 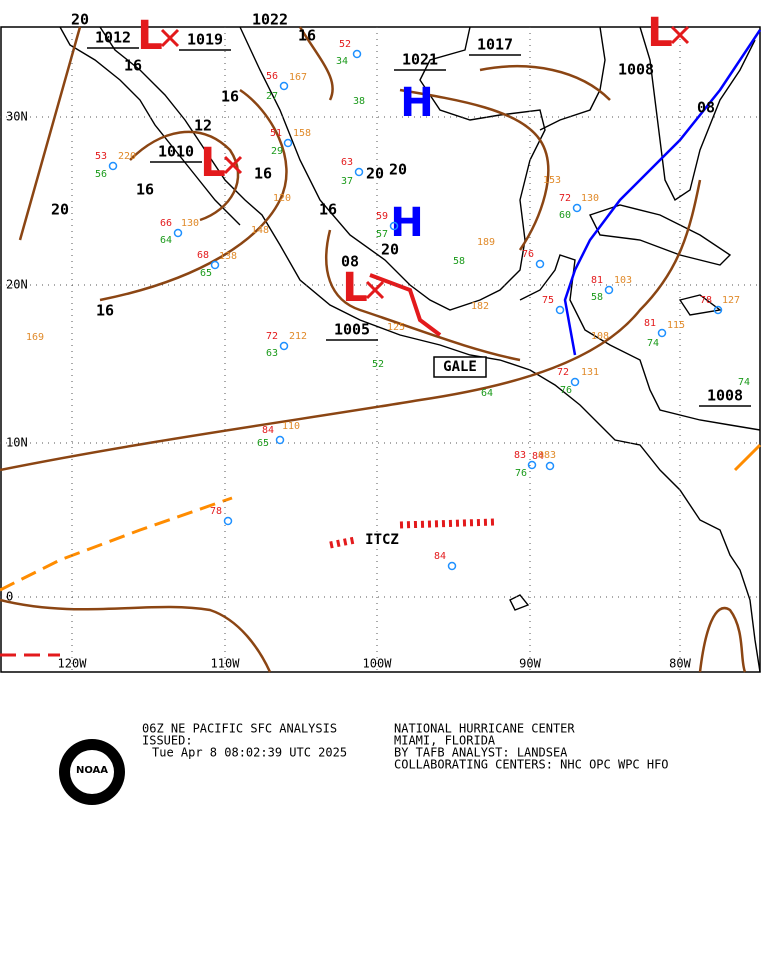 What do you see at coordinates (226, 664) in the screenshot?
I see `longitude-label: 110W` at bounding box center [226, 664].